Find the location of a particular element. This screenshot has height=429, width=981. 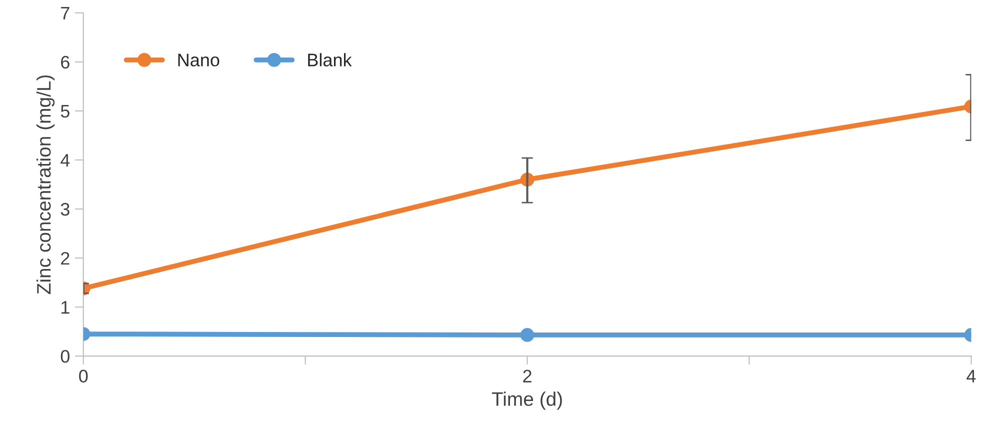

y-tick-label: 2 is located at coordinates (65, 258).